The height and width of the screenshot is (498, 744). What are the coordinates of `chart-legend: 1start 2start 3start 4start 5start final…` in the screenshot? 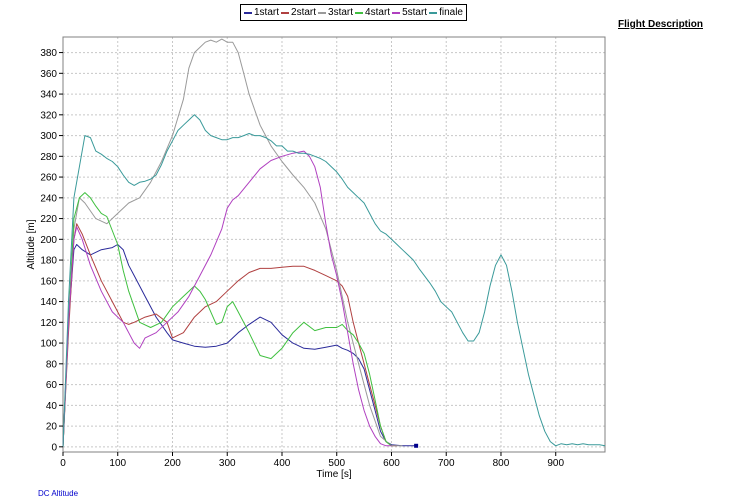 It's located at (353, 12).